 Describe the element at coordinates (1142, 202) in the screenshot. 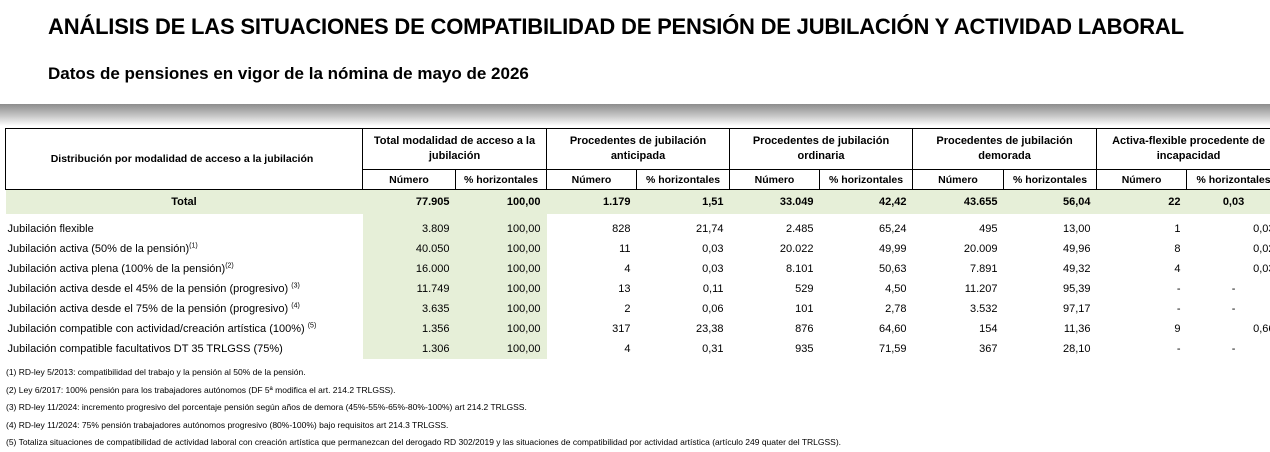

I see `table-cell: 22` at that location.